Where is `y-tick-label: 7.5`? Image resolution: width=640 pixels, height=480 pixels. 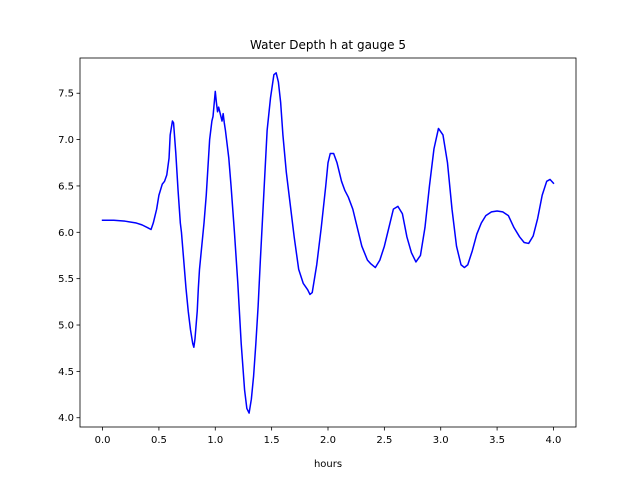 y-tick-label: 7.5 is located at coordinates (66, 94).